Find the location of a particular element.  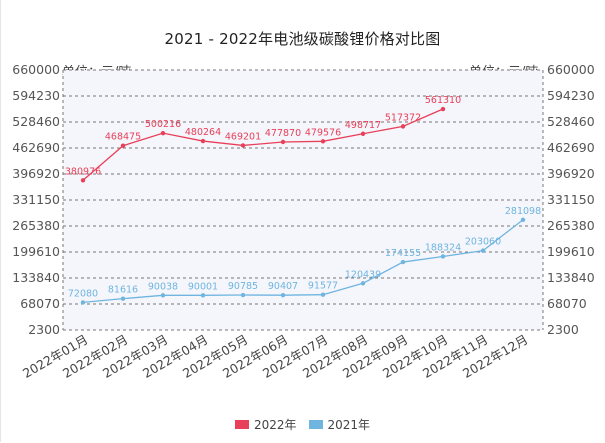

data-label: 468475 is located at coordinates (123, 137).